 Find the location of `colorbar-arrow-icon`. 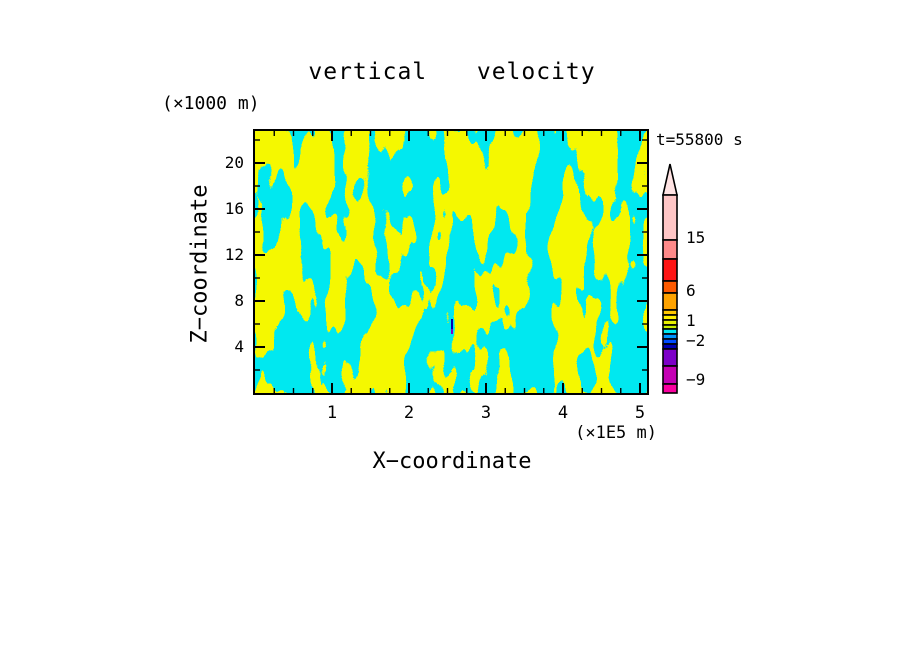

colorbar-arrow-icon is located at coordinates (670, 179).